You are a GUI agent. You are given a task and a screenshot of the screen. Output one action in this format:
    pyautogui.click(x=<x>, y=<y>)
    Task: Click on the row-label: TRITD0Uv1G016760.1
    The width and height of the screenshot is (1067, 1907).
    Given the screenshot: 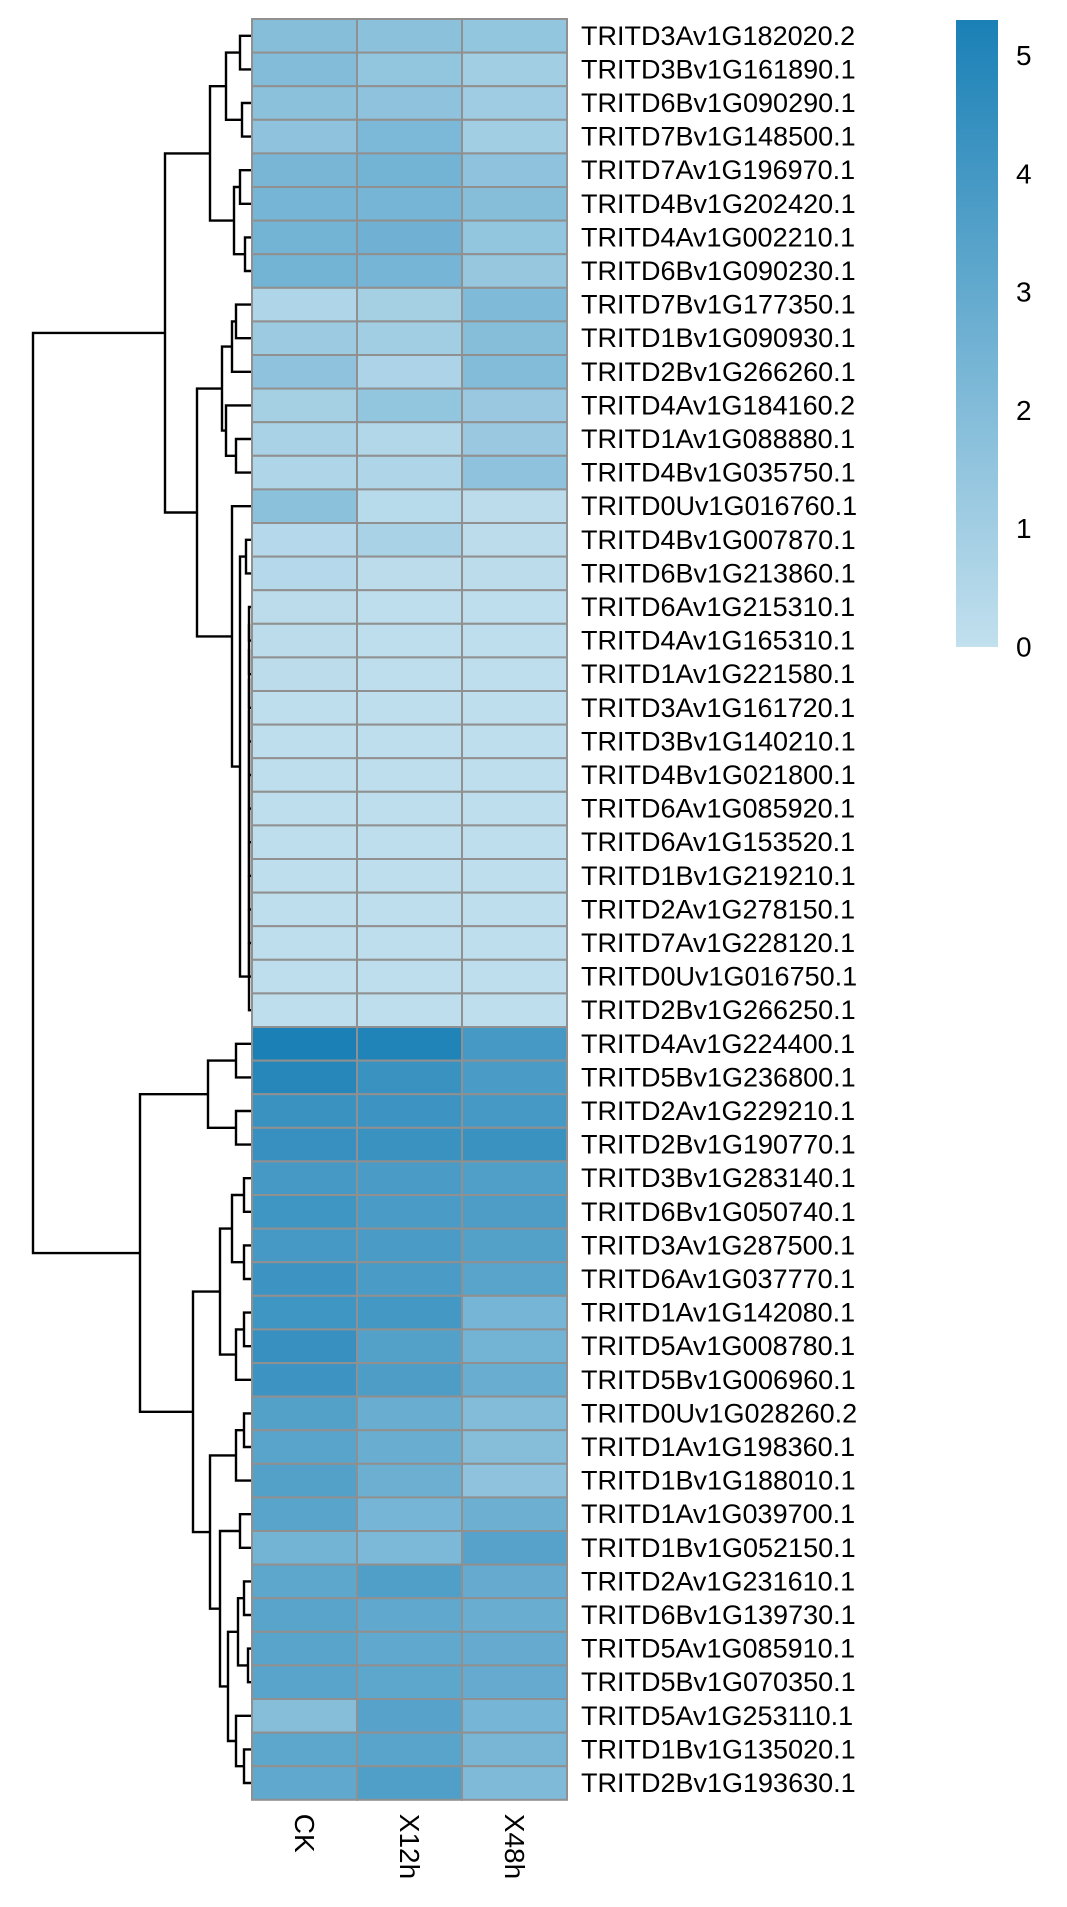 What is the action you would take?
    pyautogui.click(x=719, y=506)
    